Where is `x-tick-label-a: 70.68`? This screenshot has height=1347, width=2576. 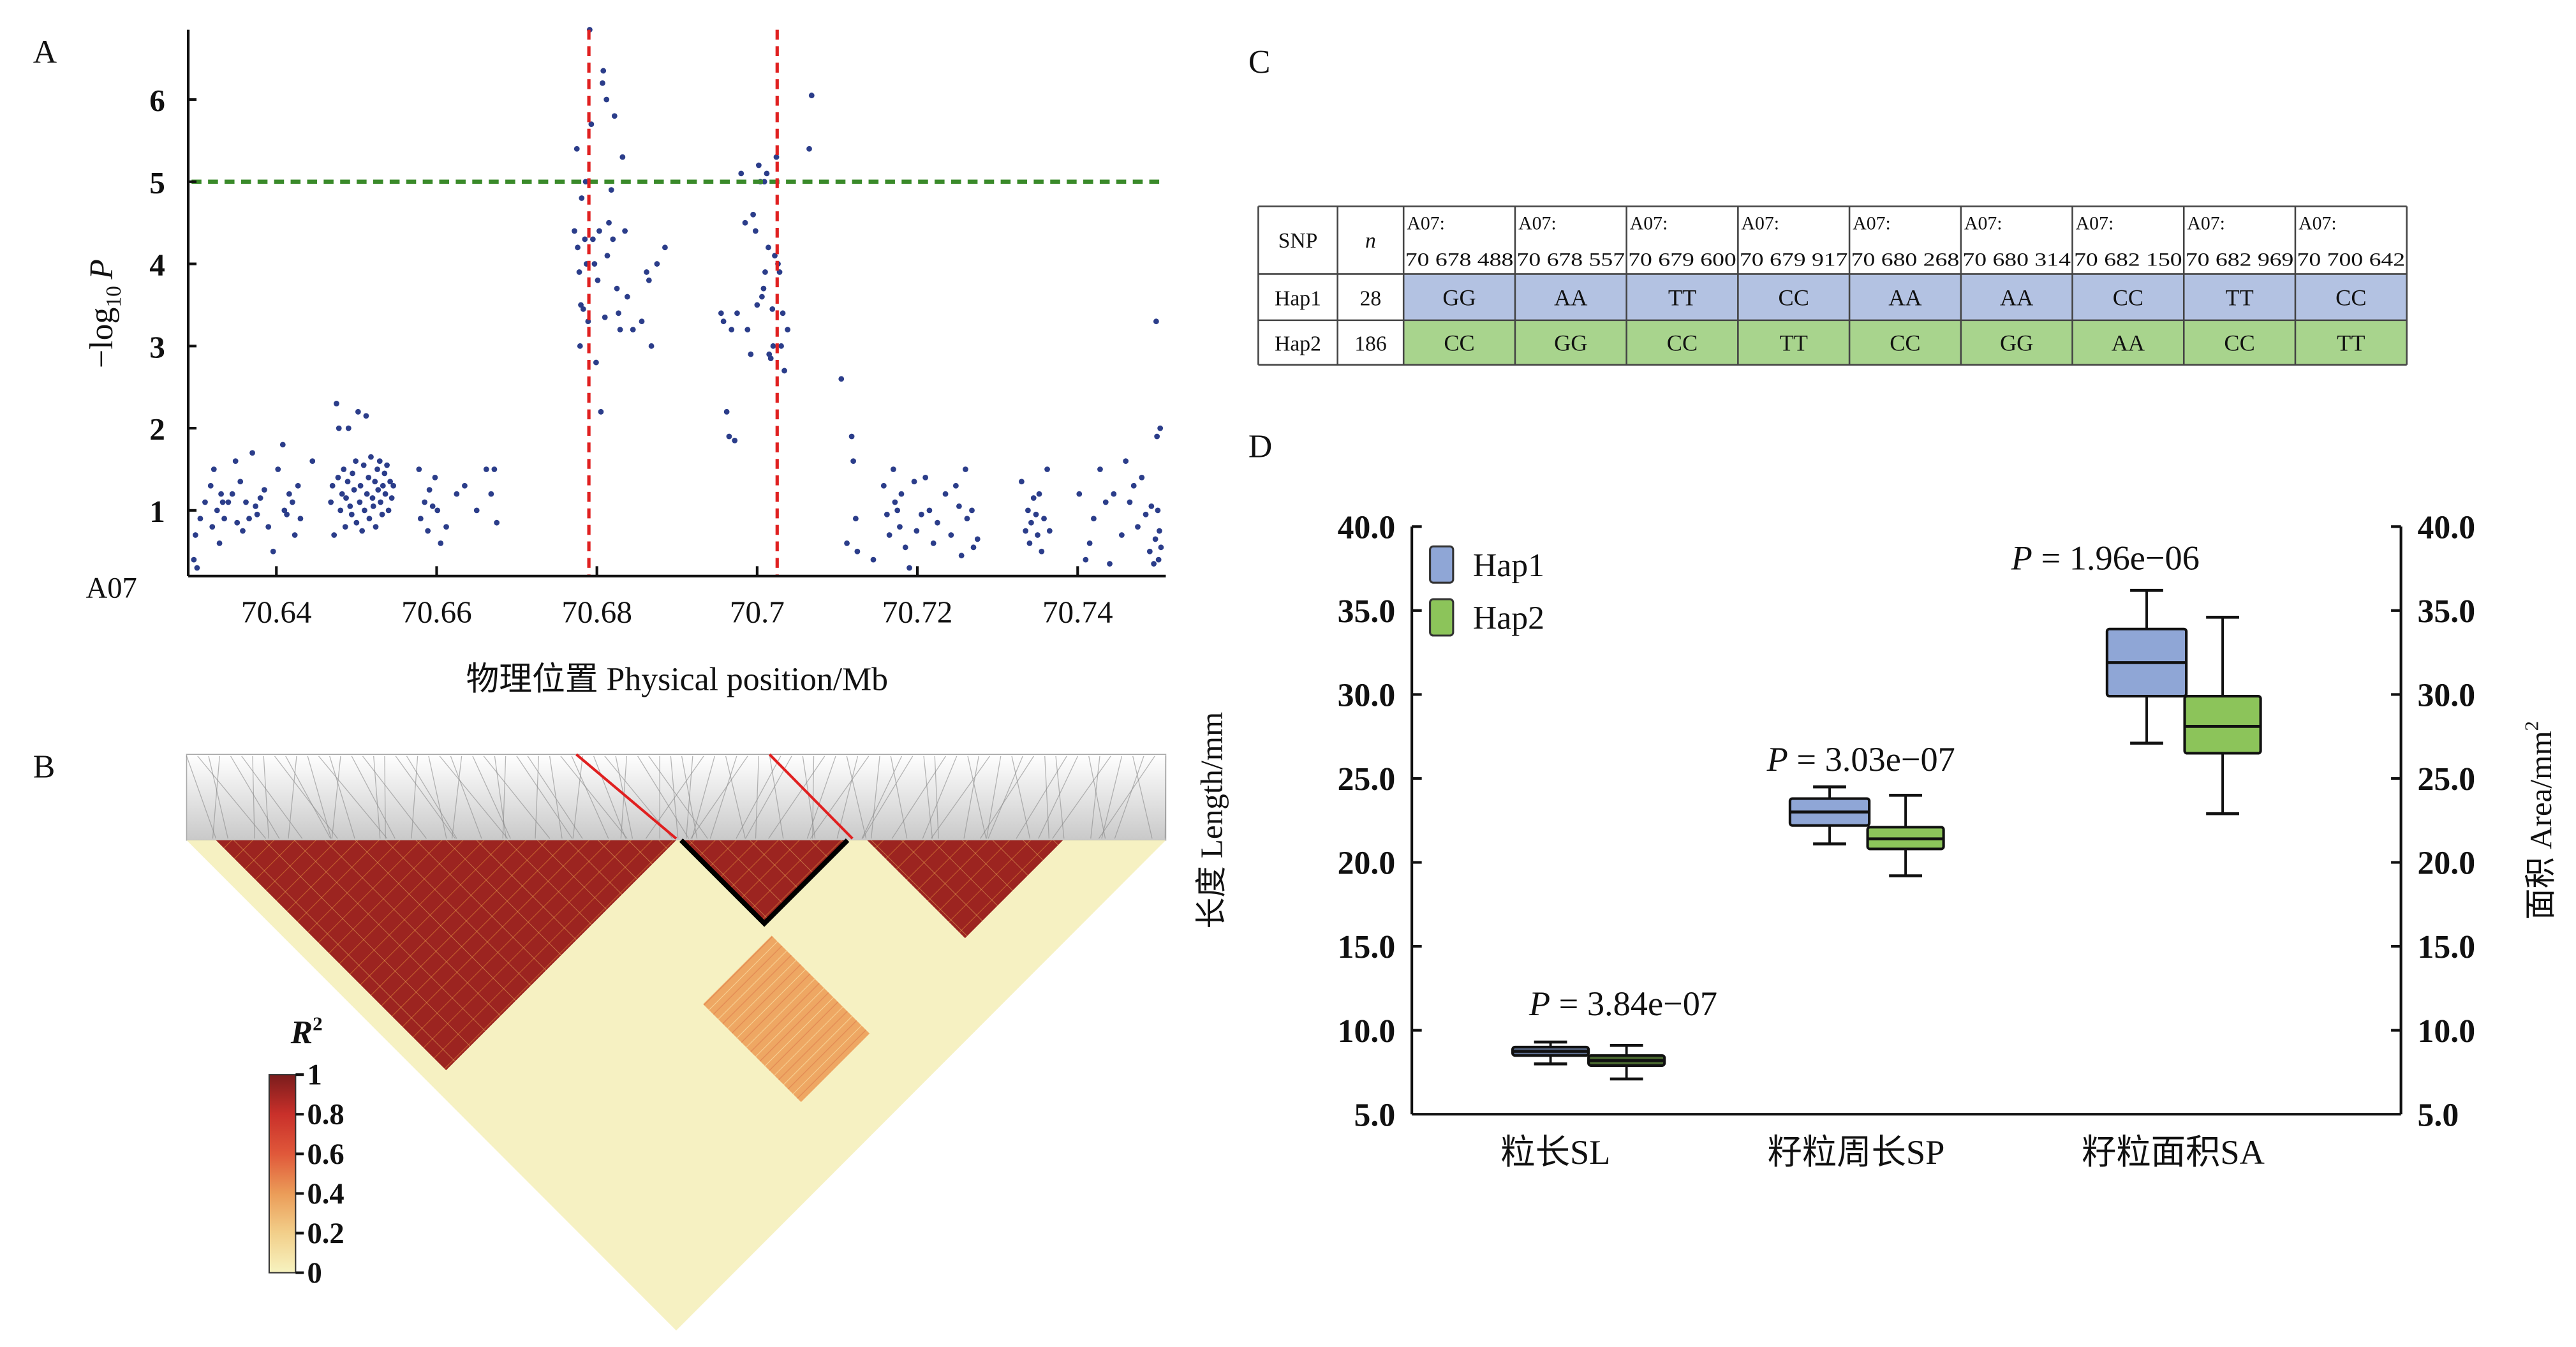 x-tick-label-a: 70.68 is located at coordinates (596, 611).